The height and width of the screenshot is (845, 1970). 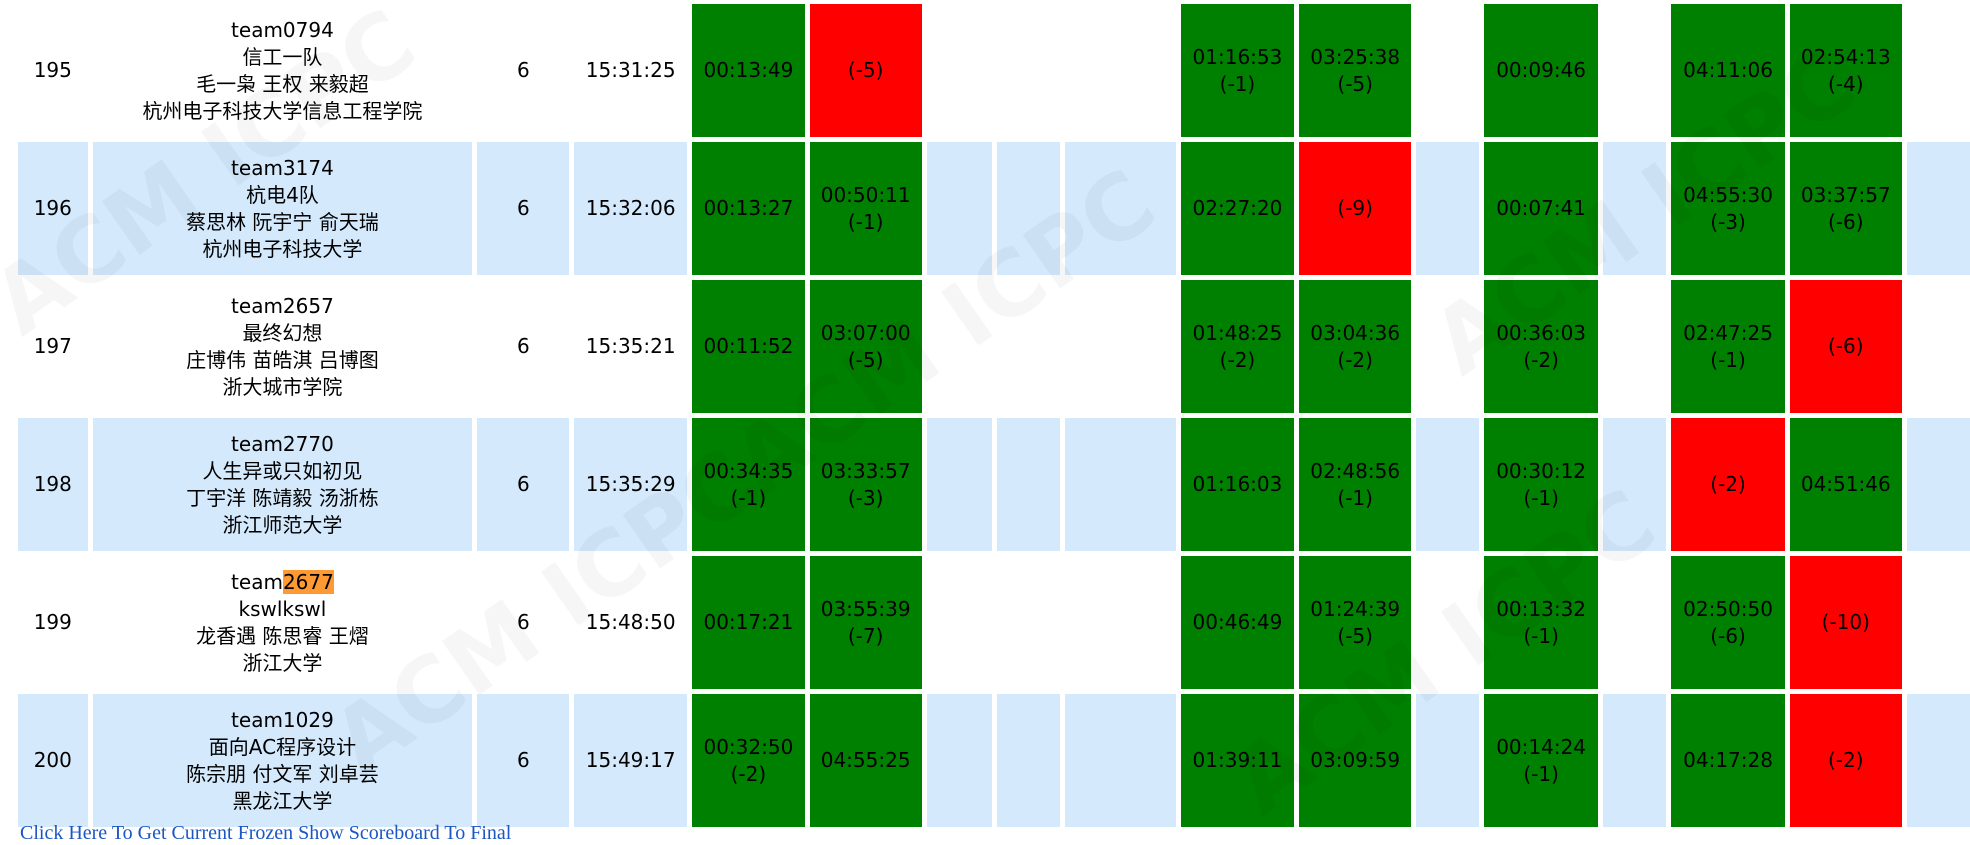 What do you see at coordinates (1541, 622) in the screenshot?
I see `problem-cell: 00:13:32 (-1)` at bounding box center [1541, 622].